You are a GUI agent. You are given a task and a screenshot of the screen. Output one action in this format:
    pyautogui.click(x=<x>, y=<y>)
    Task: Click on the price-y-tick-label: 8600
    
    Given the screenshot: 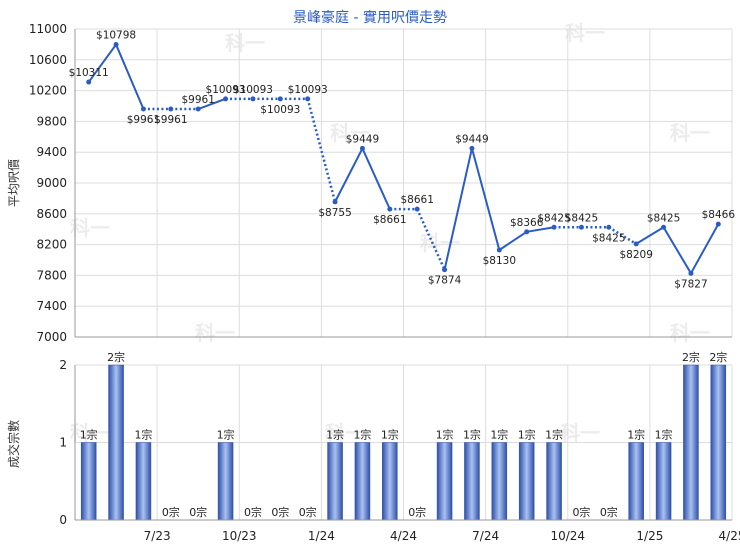 What is the action you would take?
    pyautogui.click(x=51, y=214)
    